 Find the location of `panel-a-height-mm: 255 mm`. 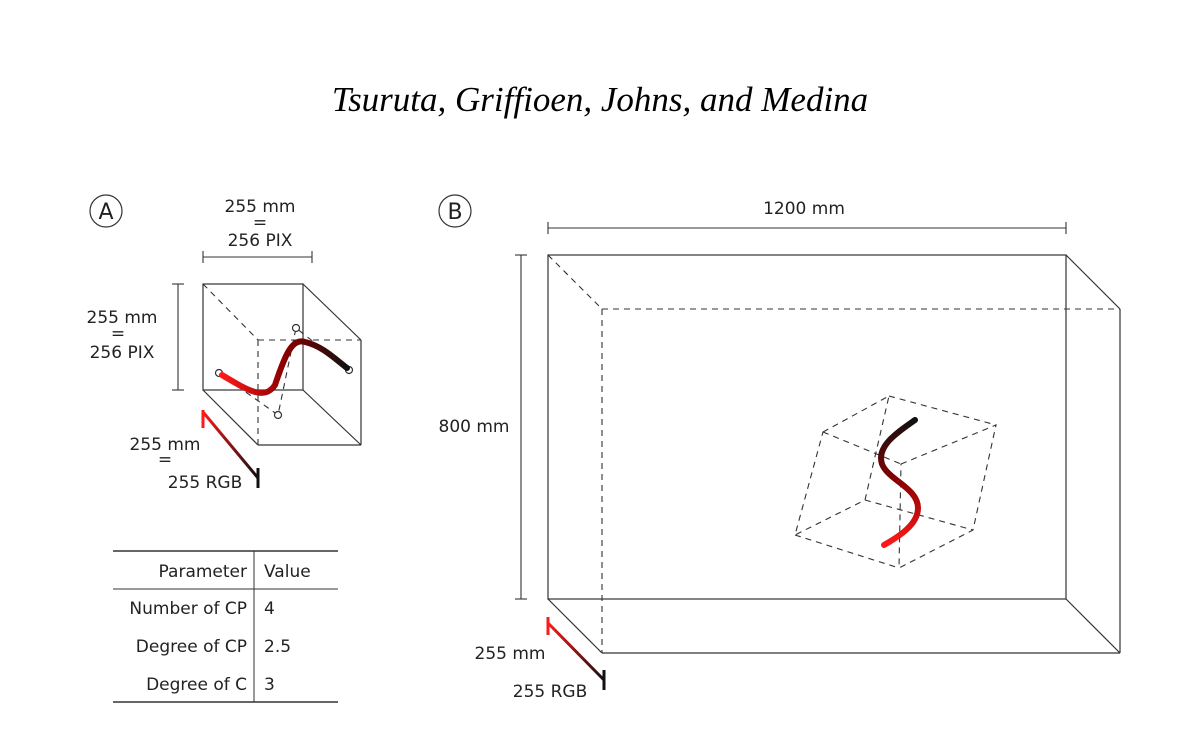

panel-a-height-mm: 255 mm is located at coordinates (122, 318).